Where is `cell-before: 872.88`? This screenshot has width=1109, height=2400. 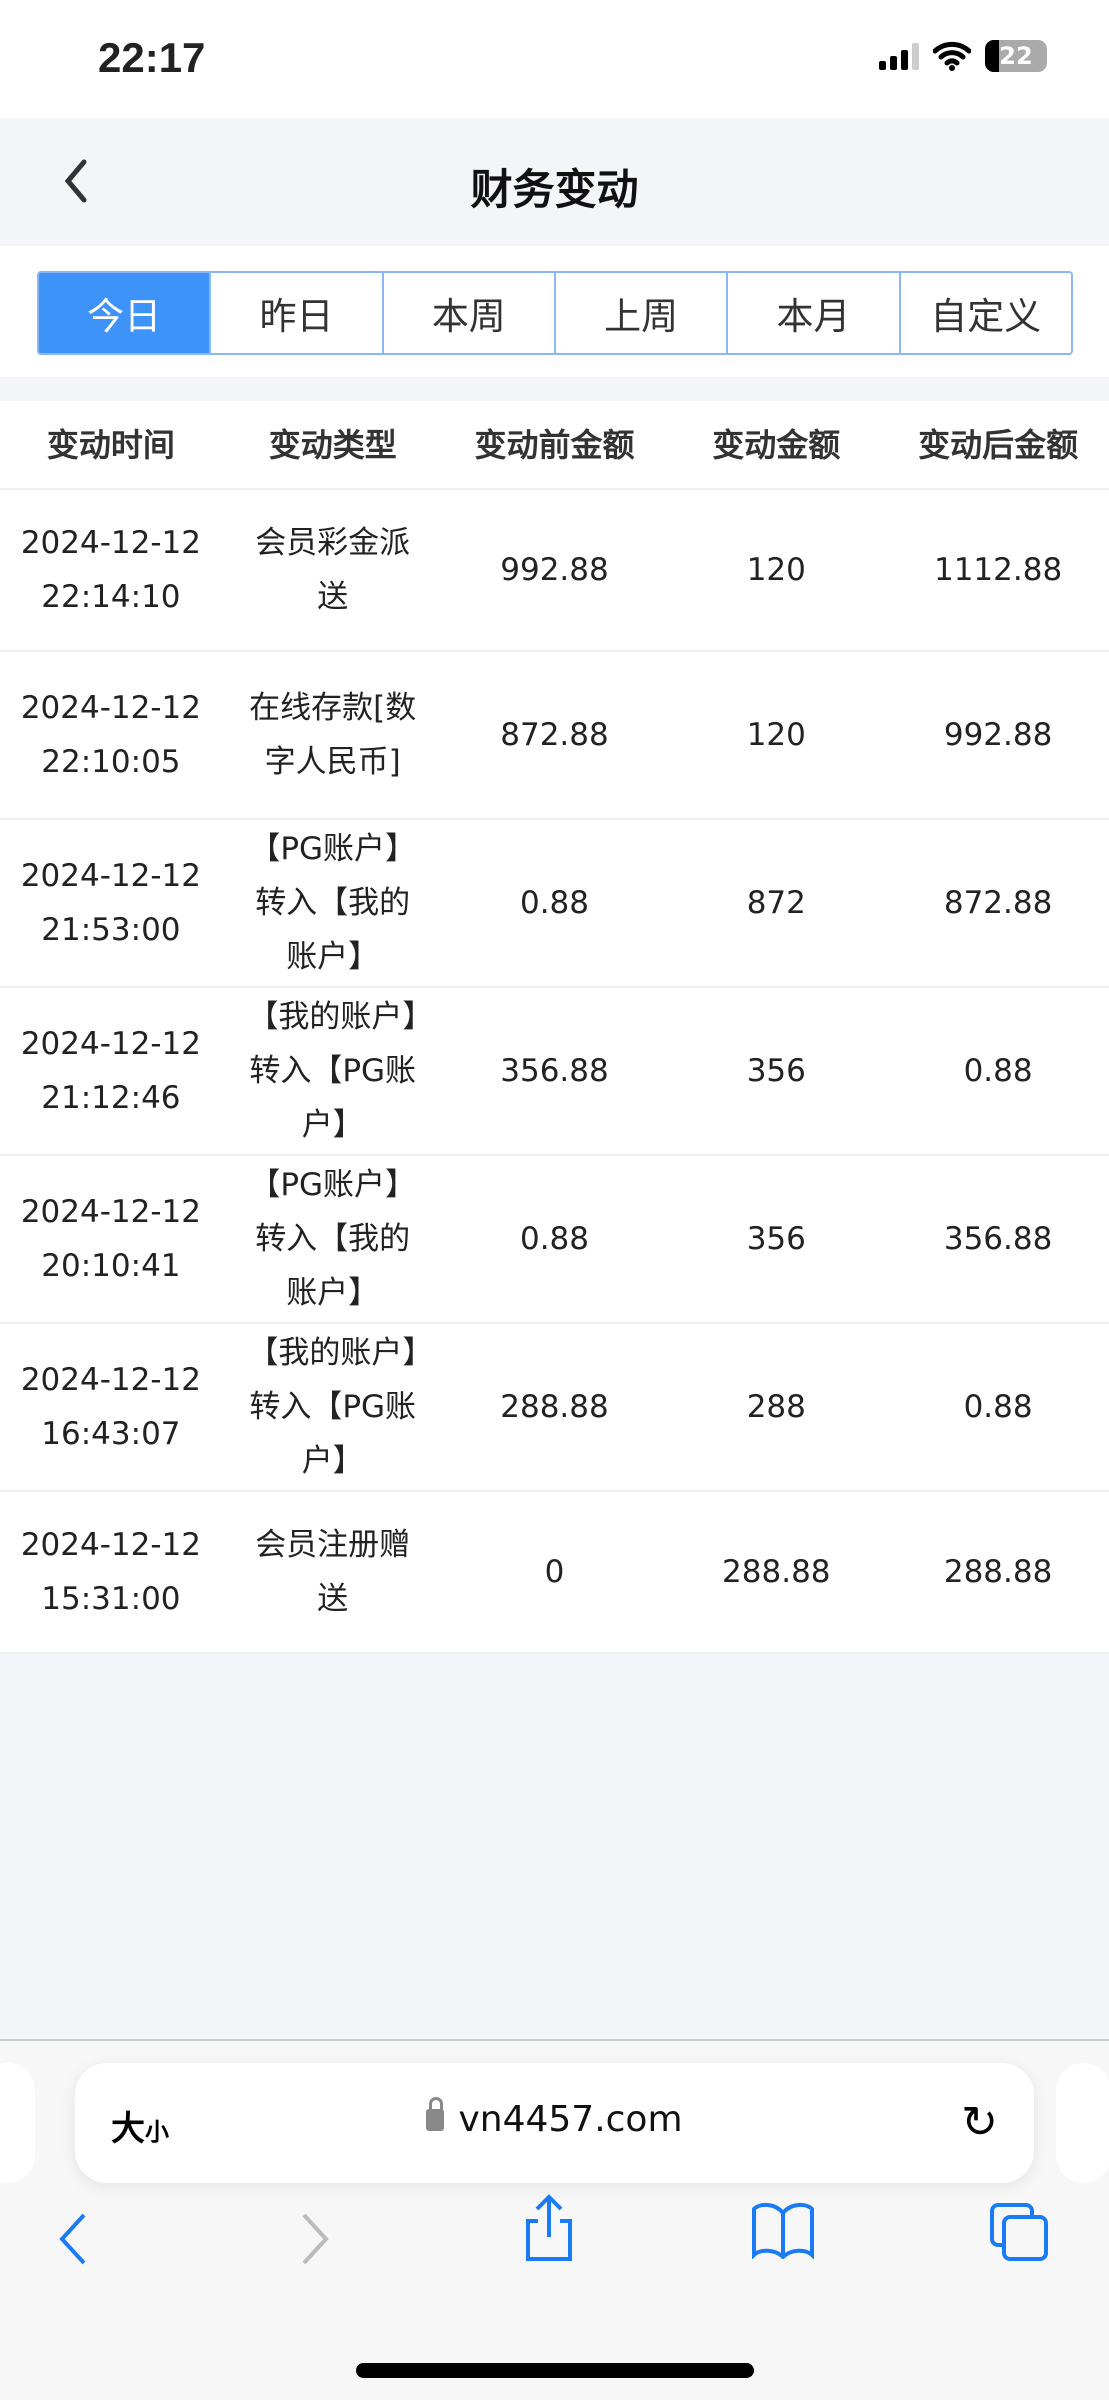 cell-before: 872.88 is located at coordinates (554, 735).